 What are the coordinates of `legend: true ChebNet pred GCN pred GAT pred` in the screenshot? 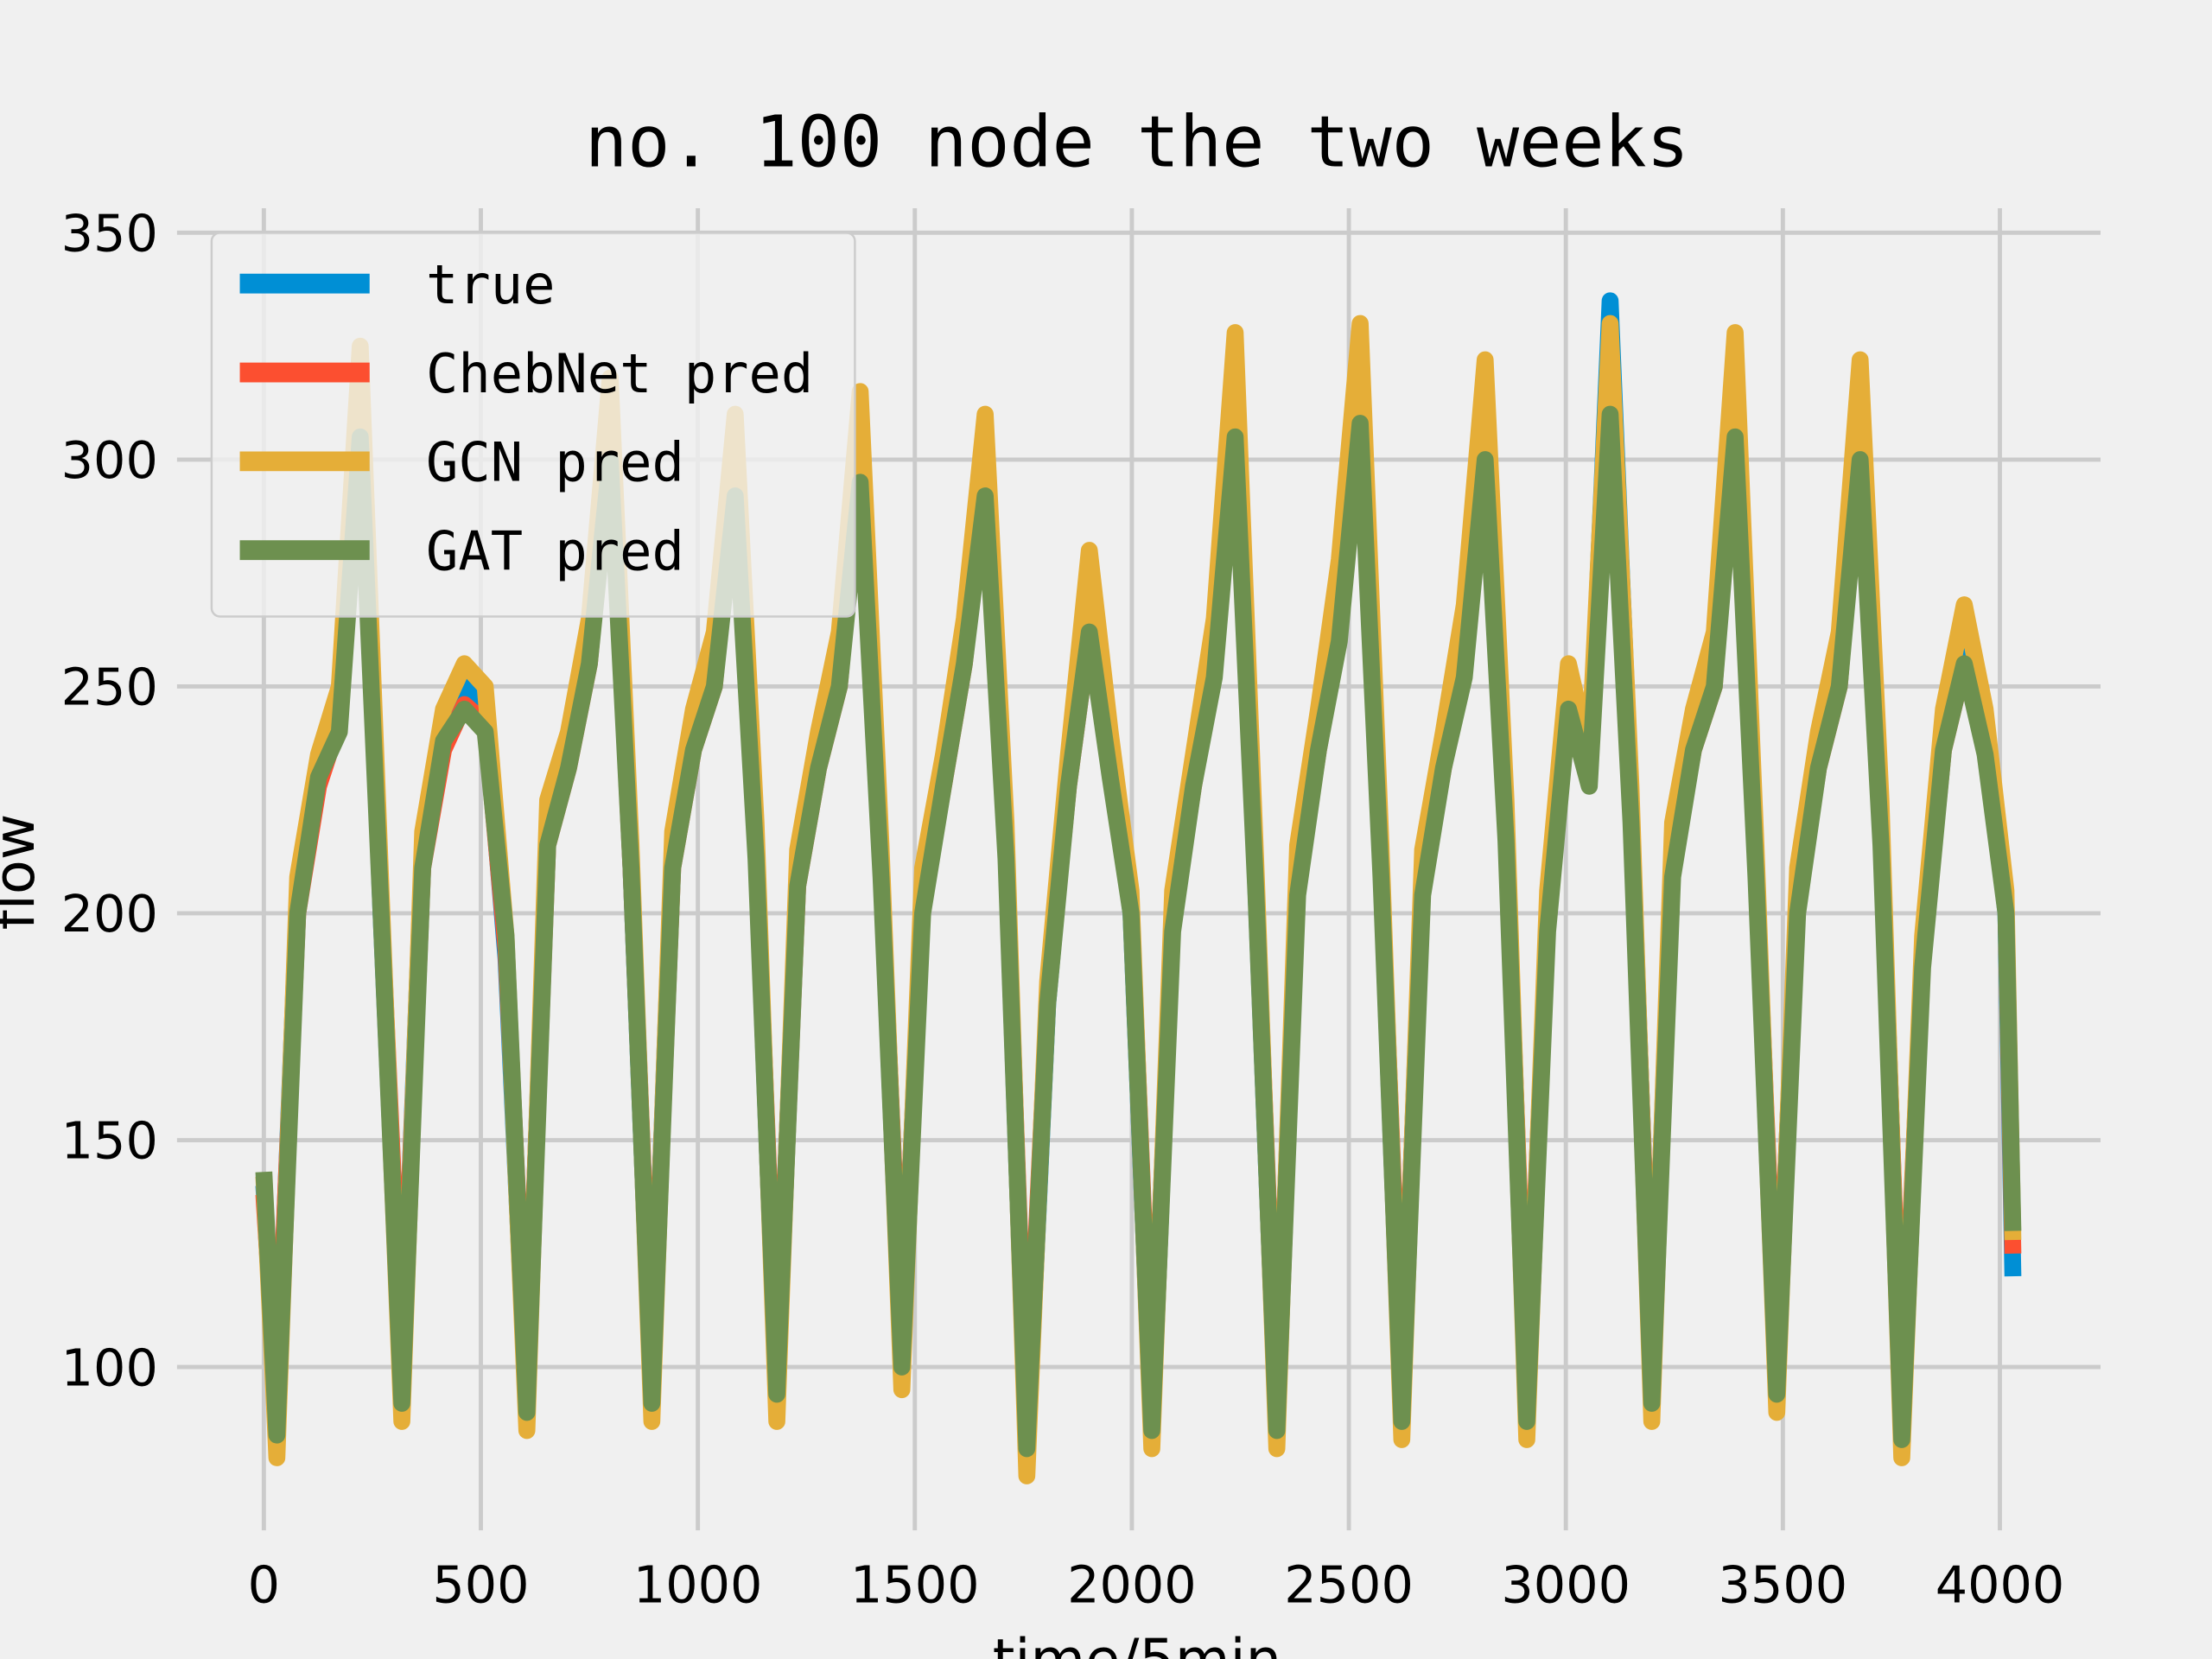 It's located at (533, 425).